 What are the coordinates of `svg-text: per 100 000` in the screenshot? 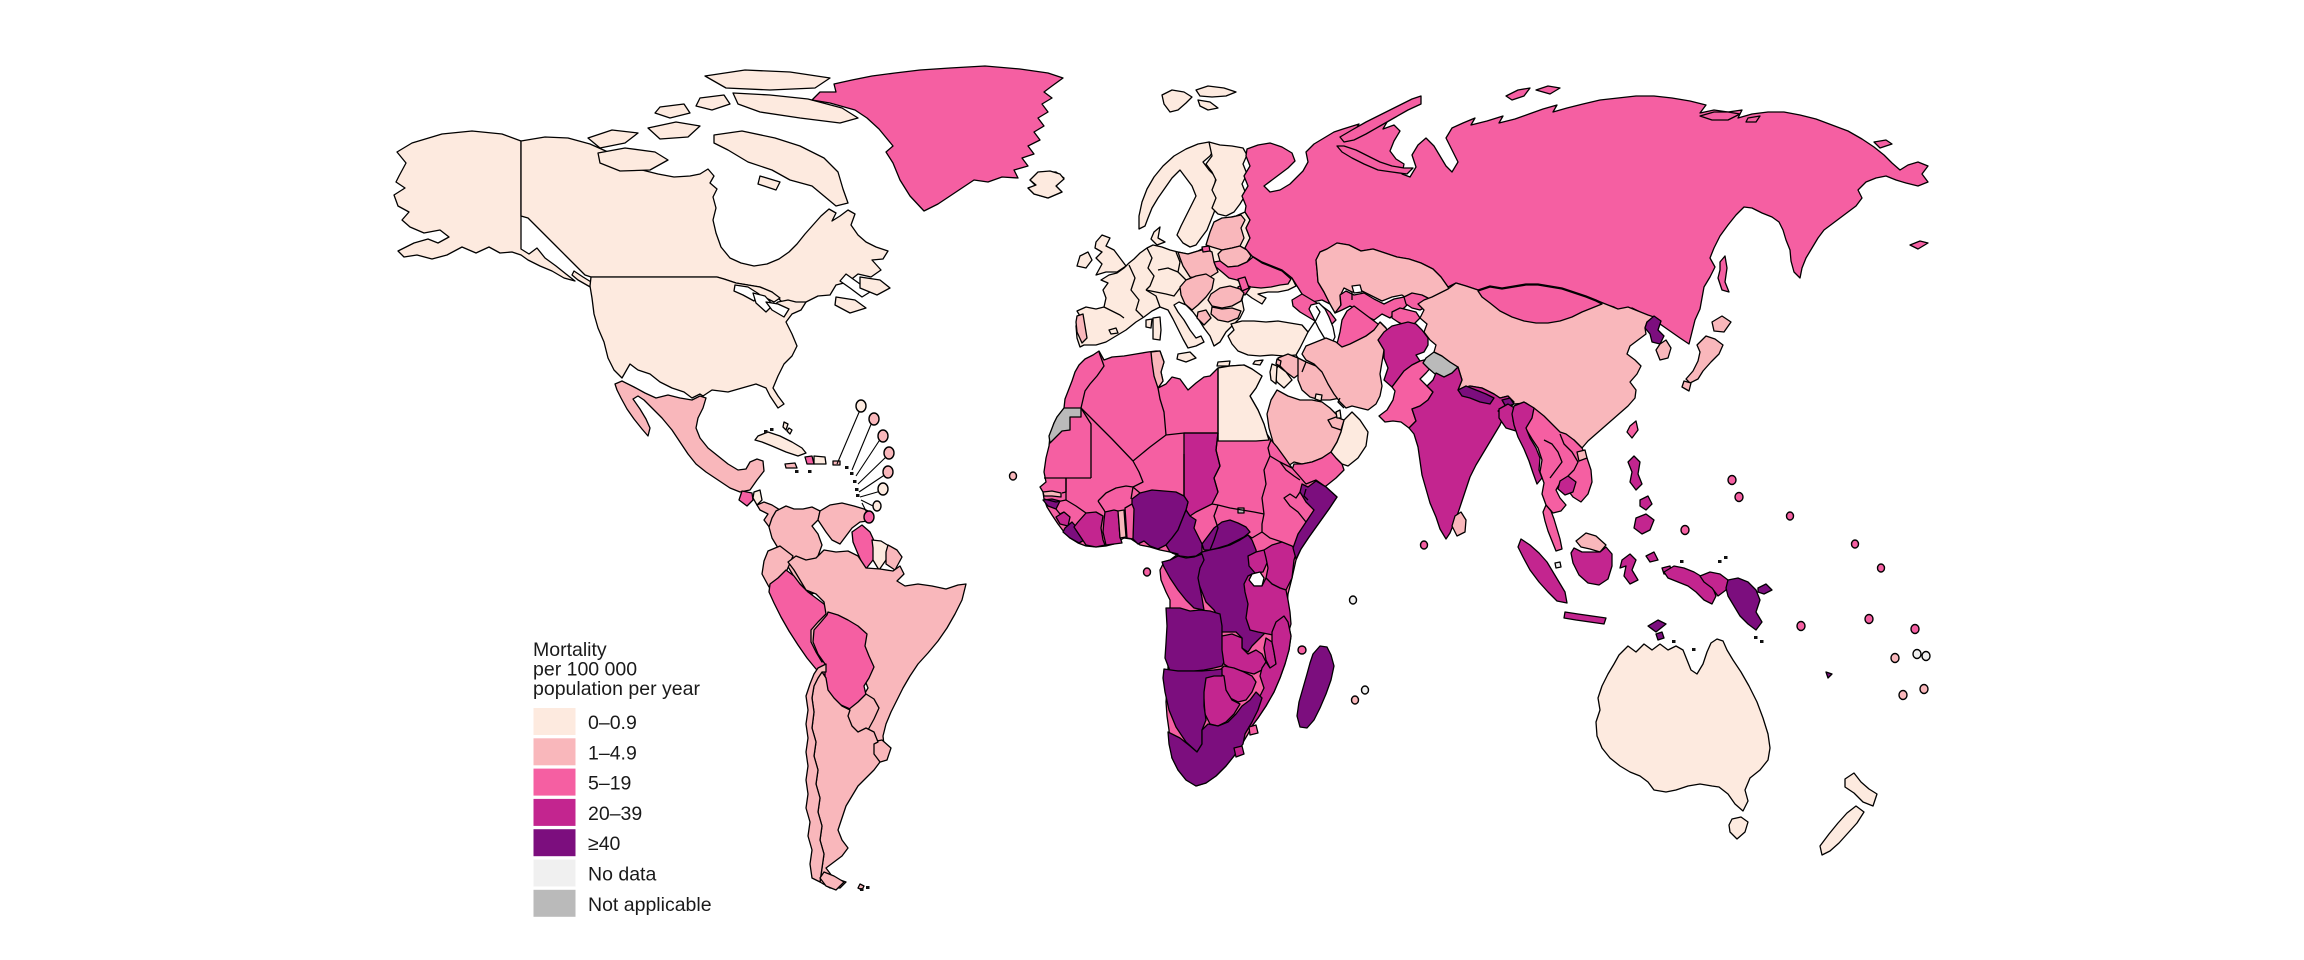 It's located at (585, 670).